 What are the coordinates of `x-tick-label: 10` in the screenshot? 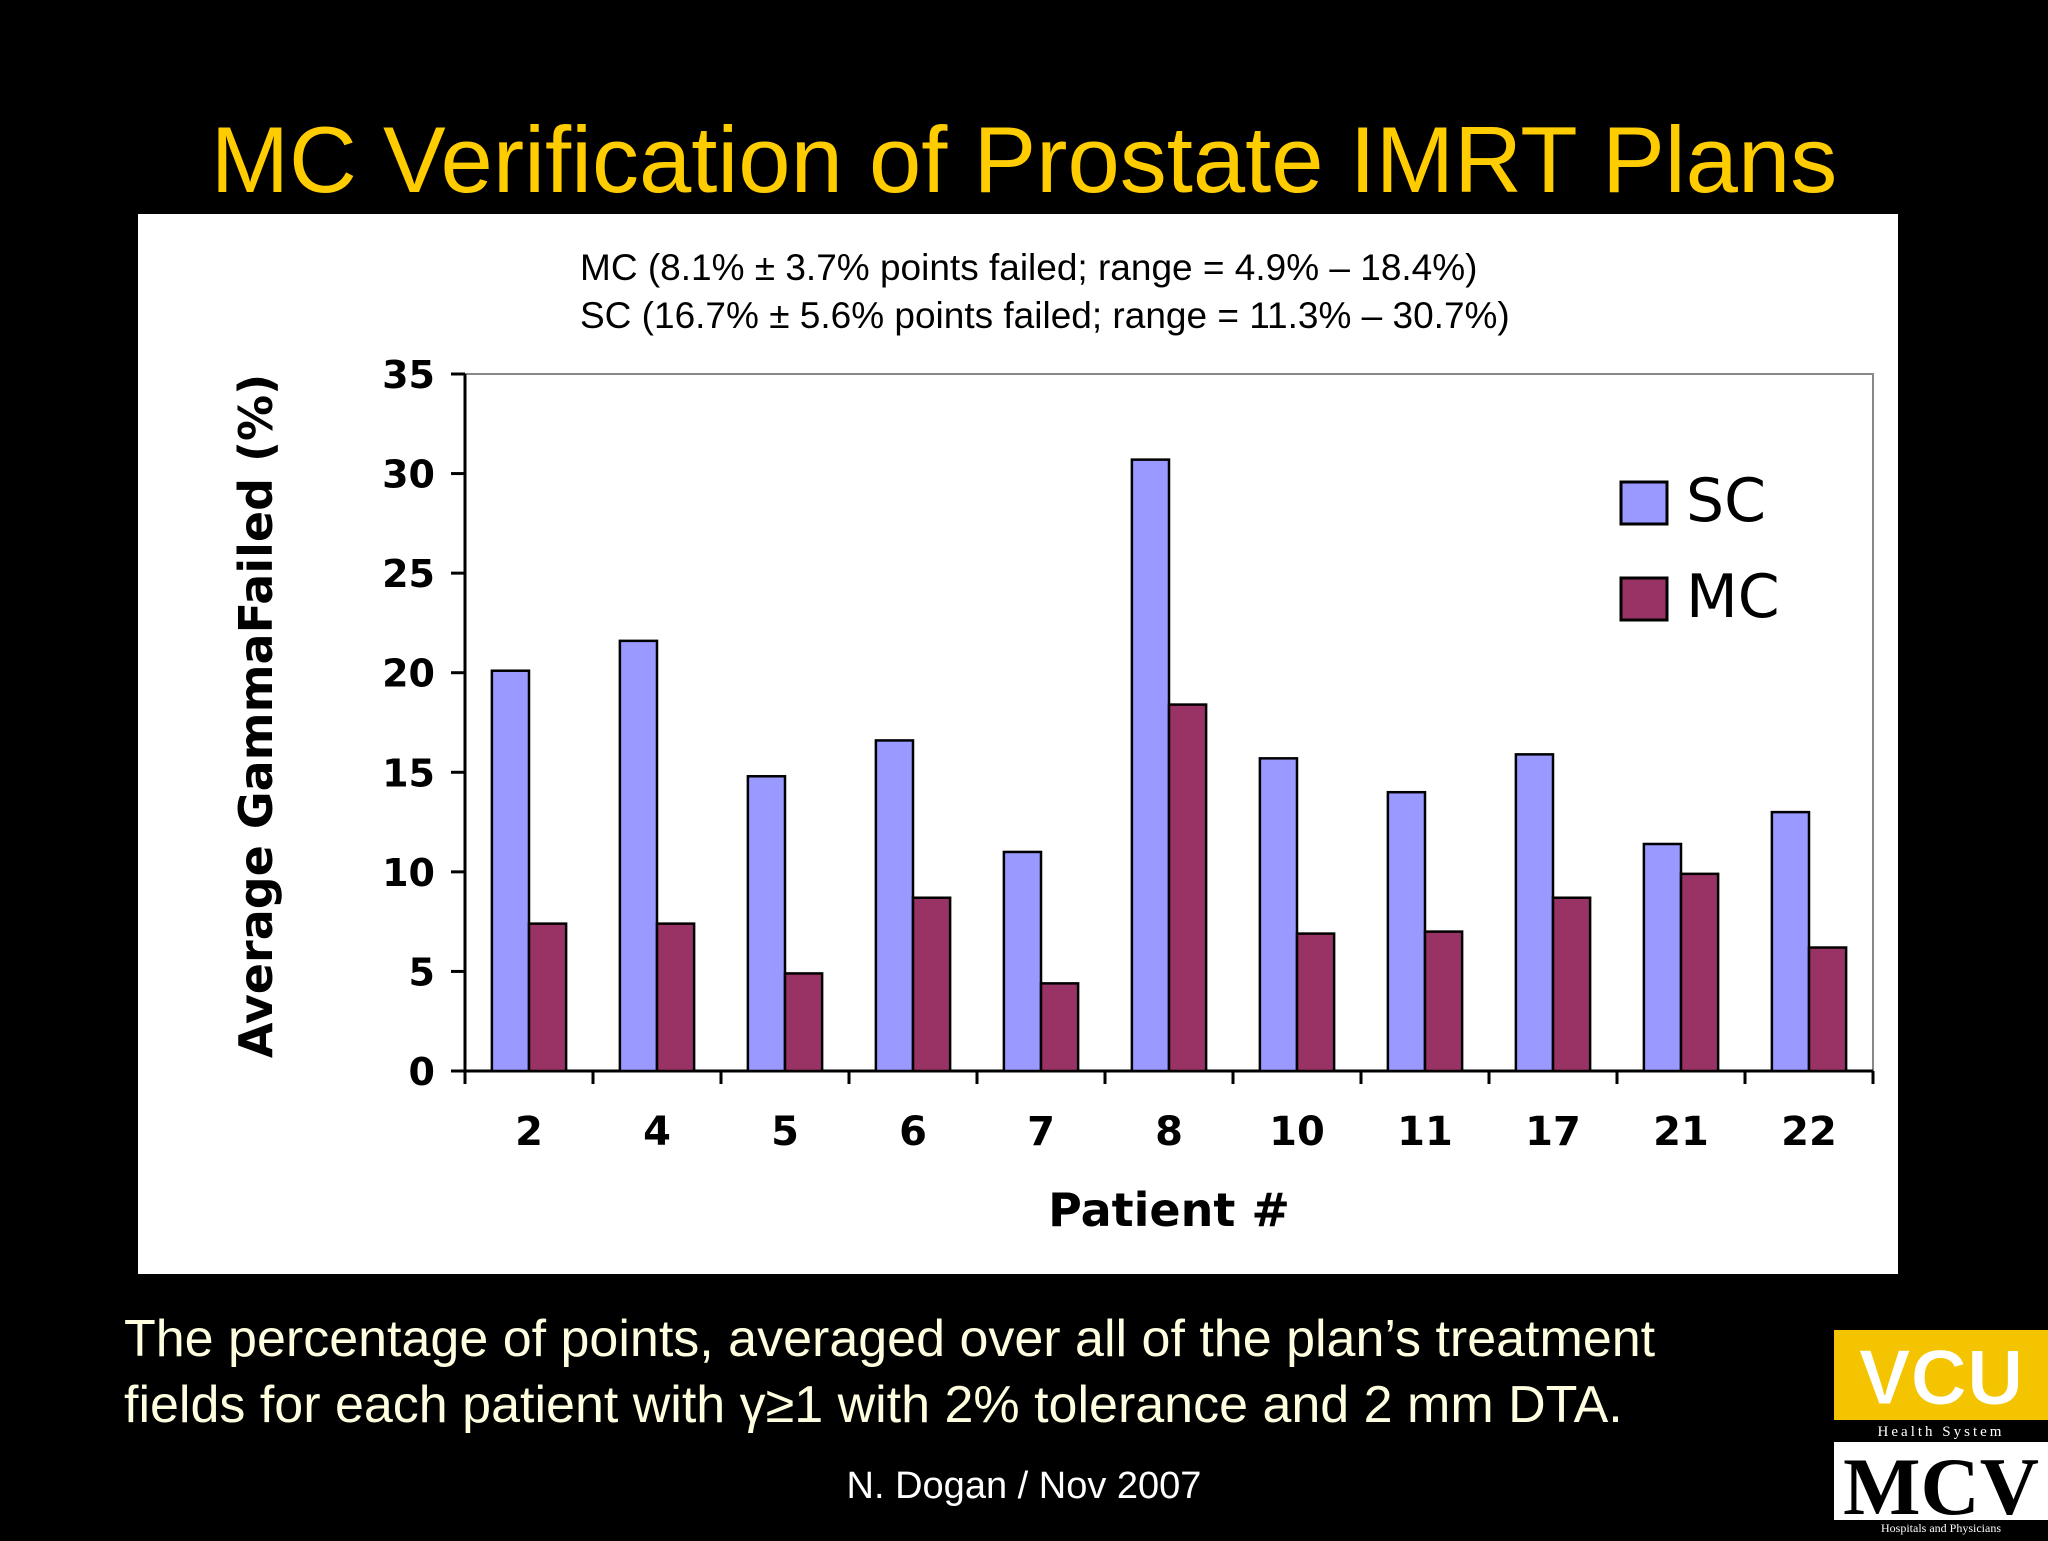 It's located at (1297, 1132).